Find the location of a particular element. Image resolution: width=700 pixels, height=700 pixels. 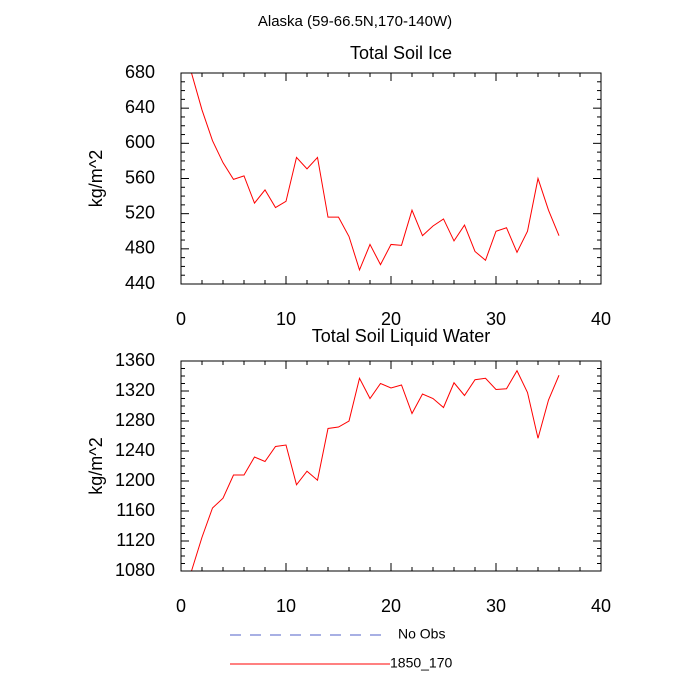

y-tick-label: 1200 is located at coordinates (135, 480).